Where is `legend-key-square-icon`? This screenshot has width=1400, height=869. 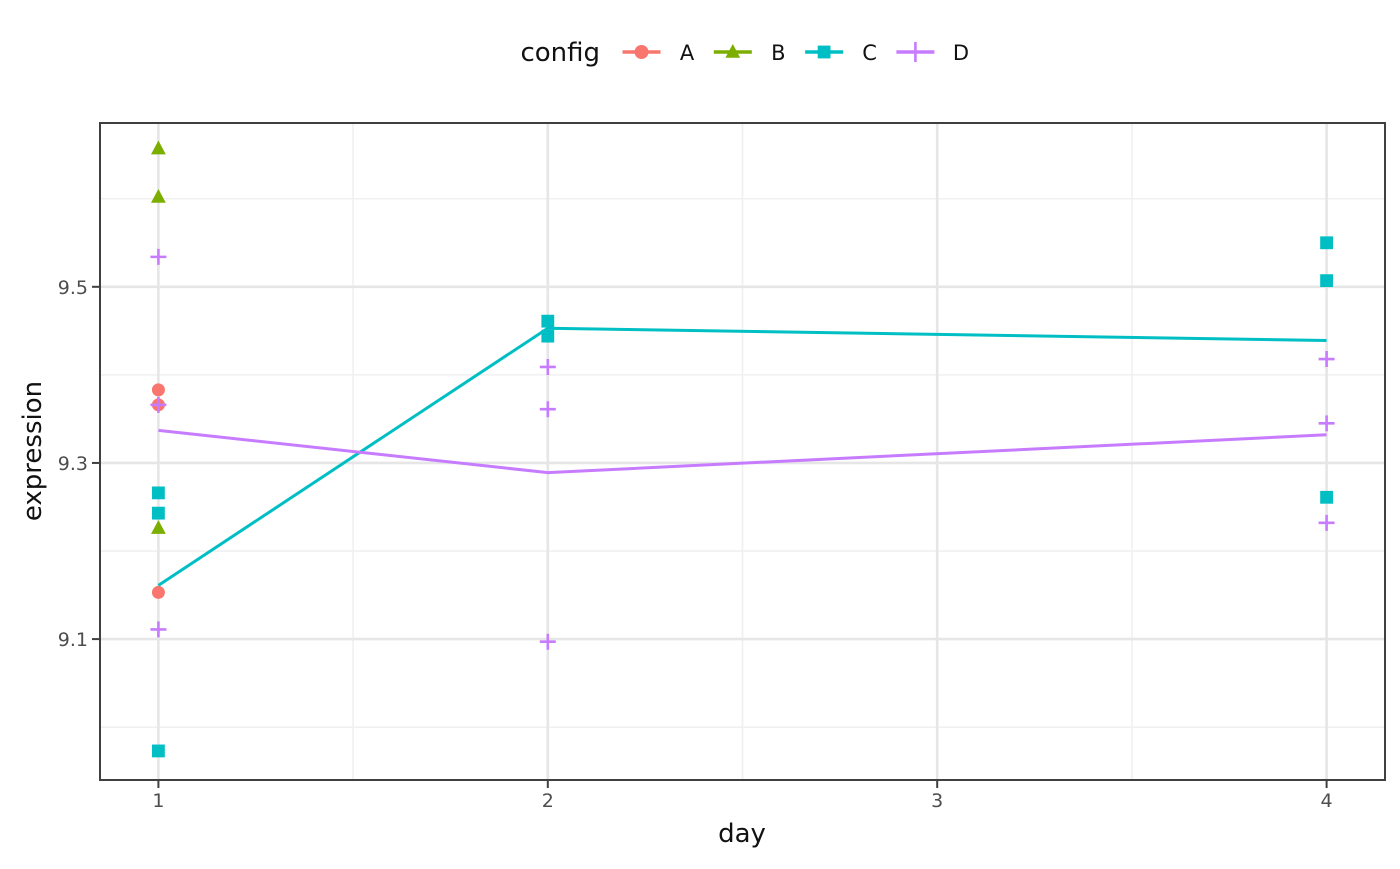
legend-key-square-icon is located at coordinates (824, 52).